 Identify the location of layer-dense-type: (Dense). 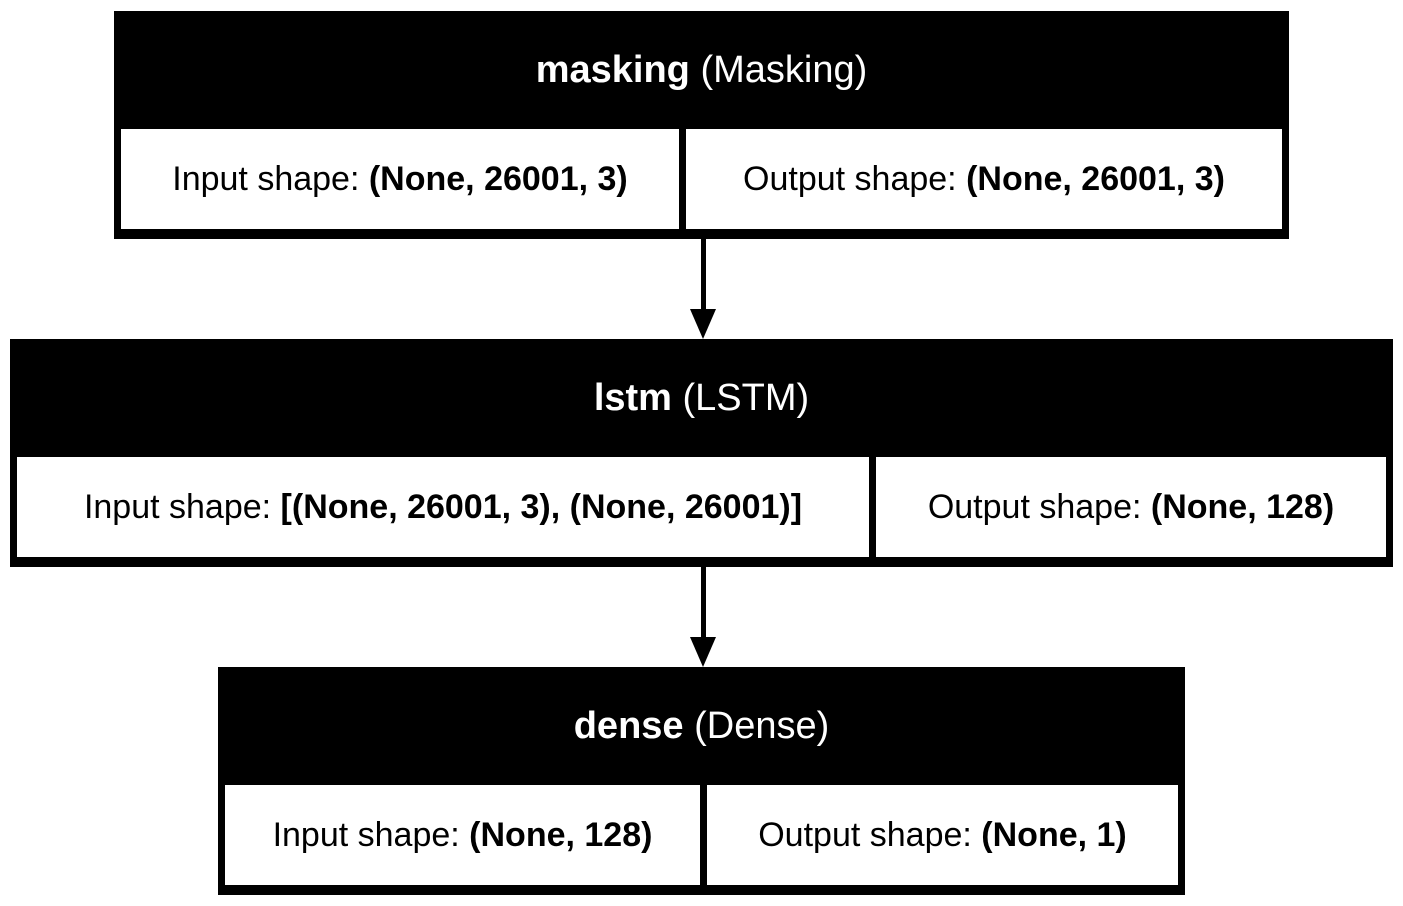
(762, 725).